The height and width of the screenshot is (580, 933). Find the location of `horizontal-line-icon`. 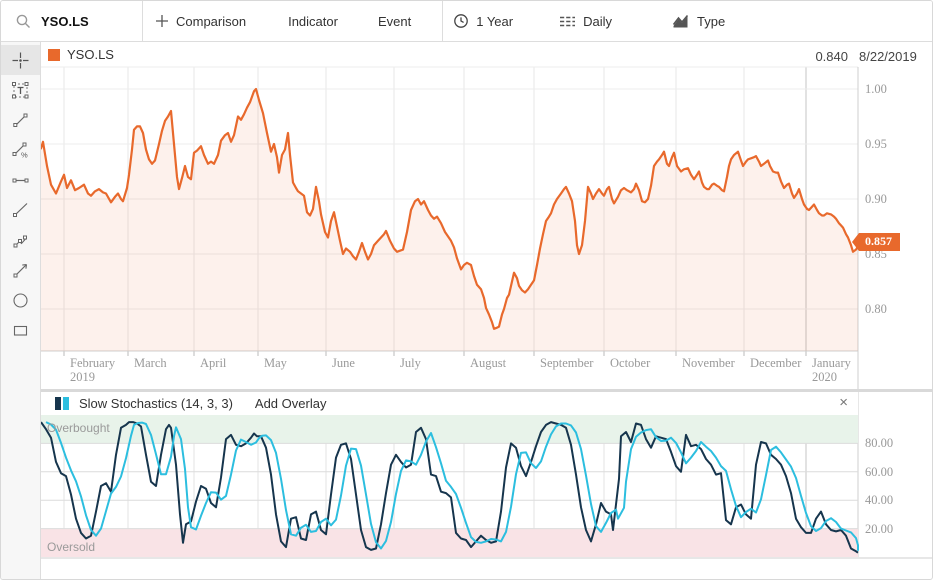

horizontal-line-icon is located at coordinates (20, 180).